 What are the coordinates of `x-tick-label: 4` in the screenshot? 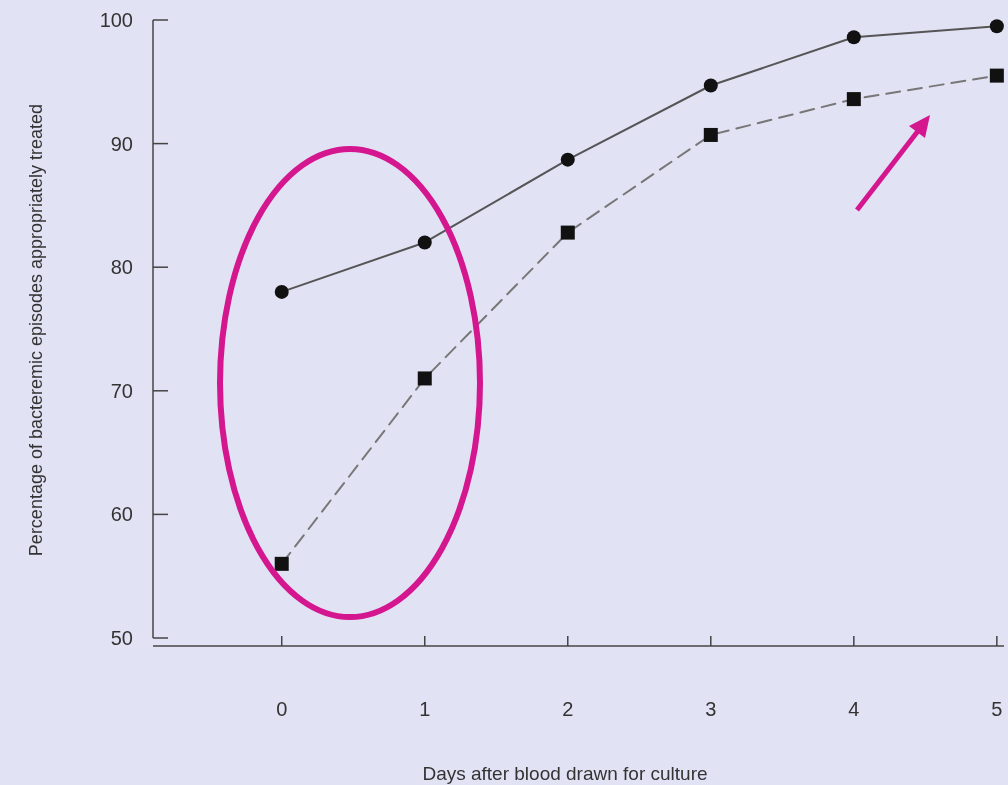 It's located at (854, 709).